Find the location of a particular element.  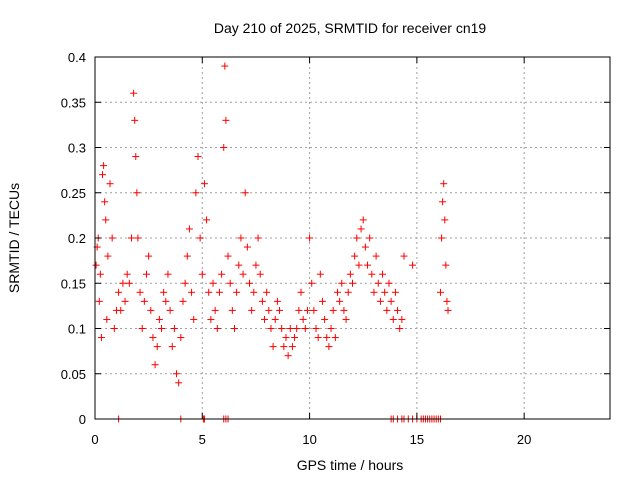

y-tick-label: 0.4 is located at coordinates (77, 57).